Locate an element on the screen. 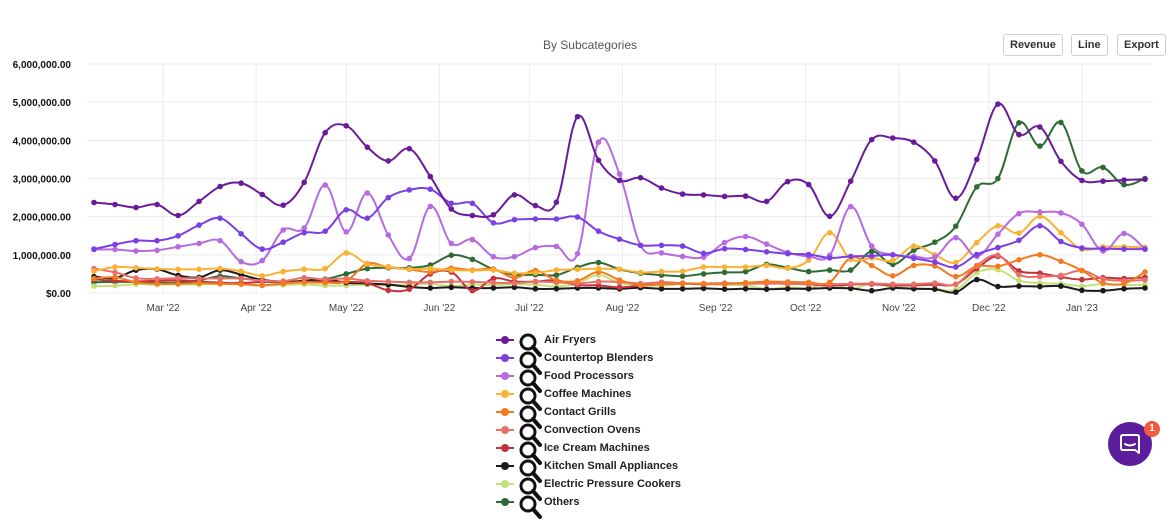  legend-label: Food Processors is located at coordinates (589, 376).